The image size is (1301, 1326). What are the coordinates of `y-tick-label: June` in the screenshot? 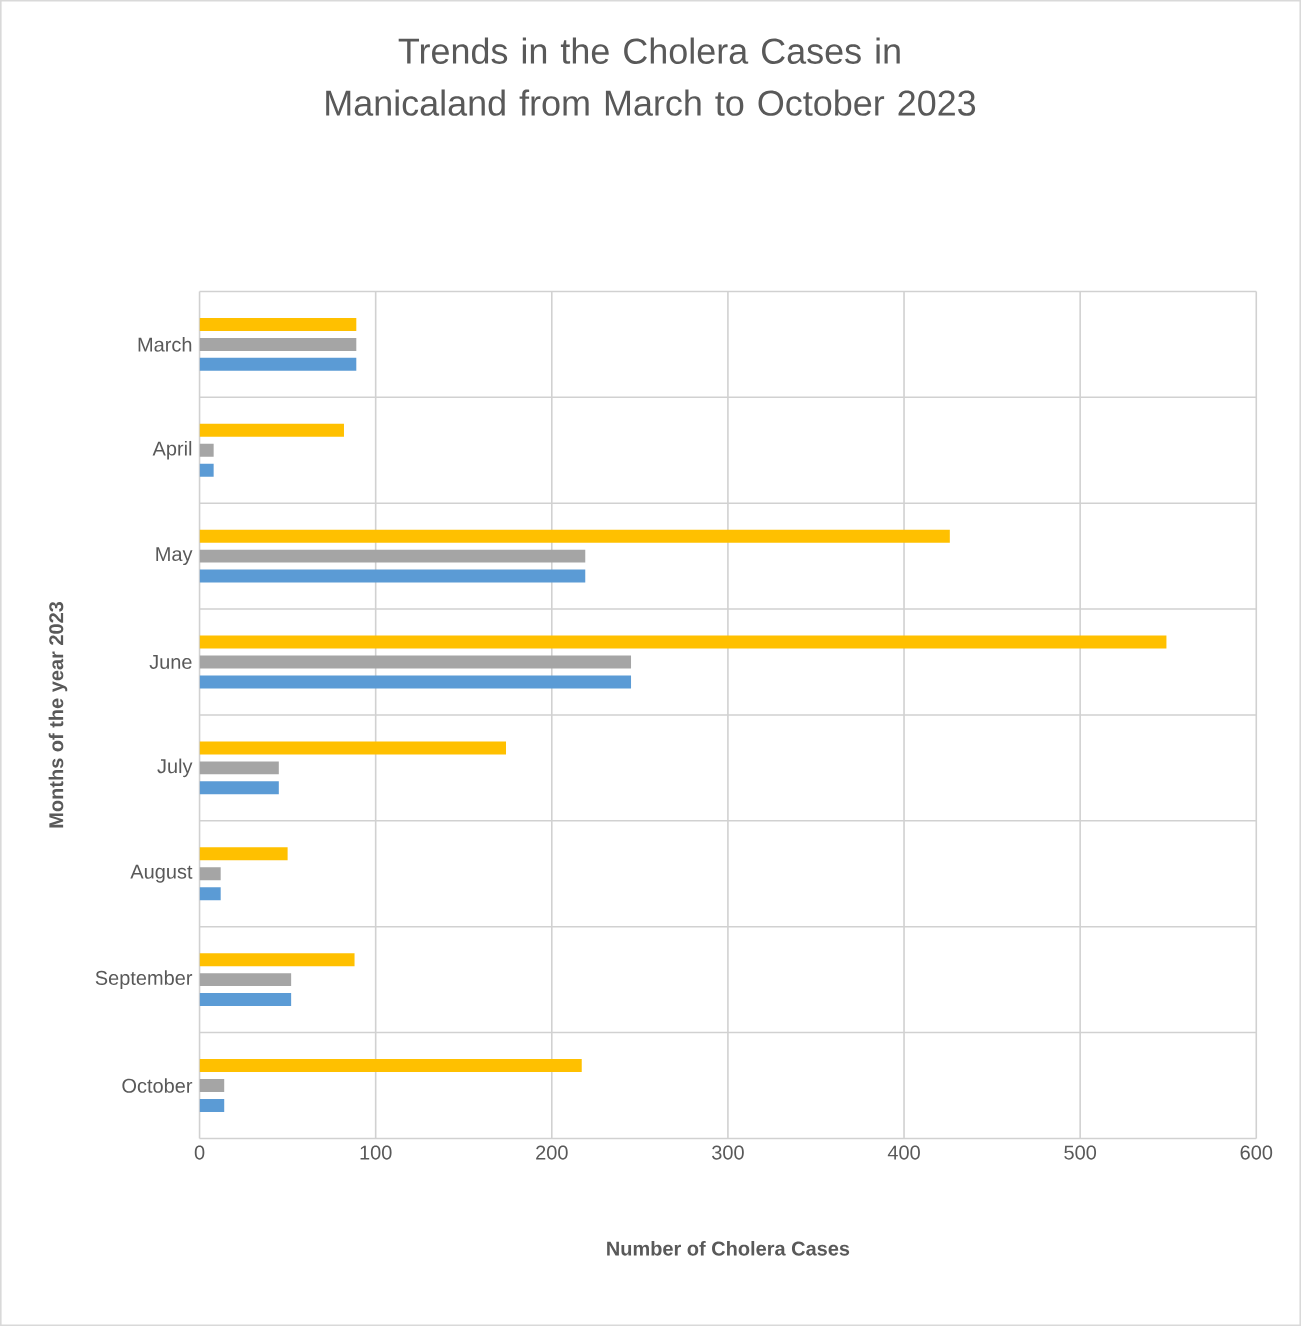 It's located at (170, 662).